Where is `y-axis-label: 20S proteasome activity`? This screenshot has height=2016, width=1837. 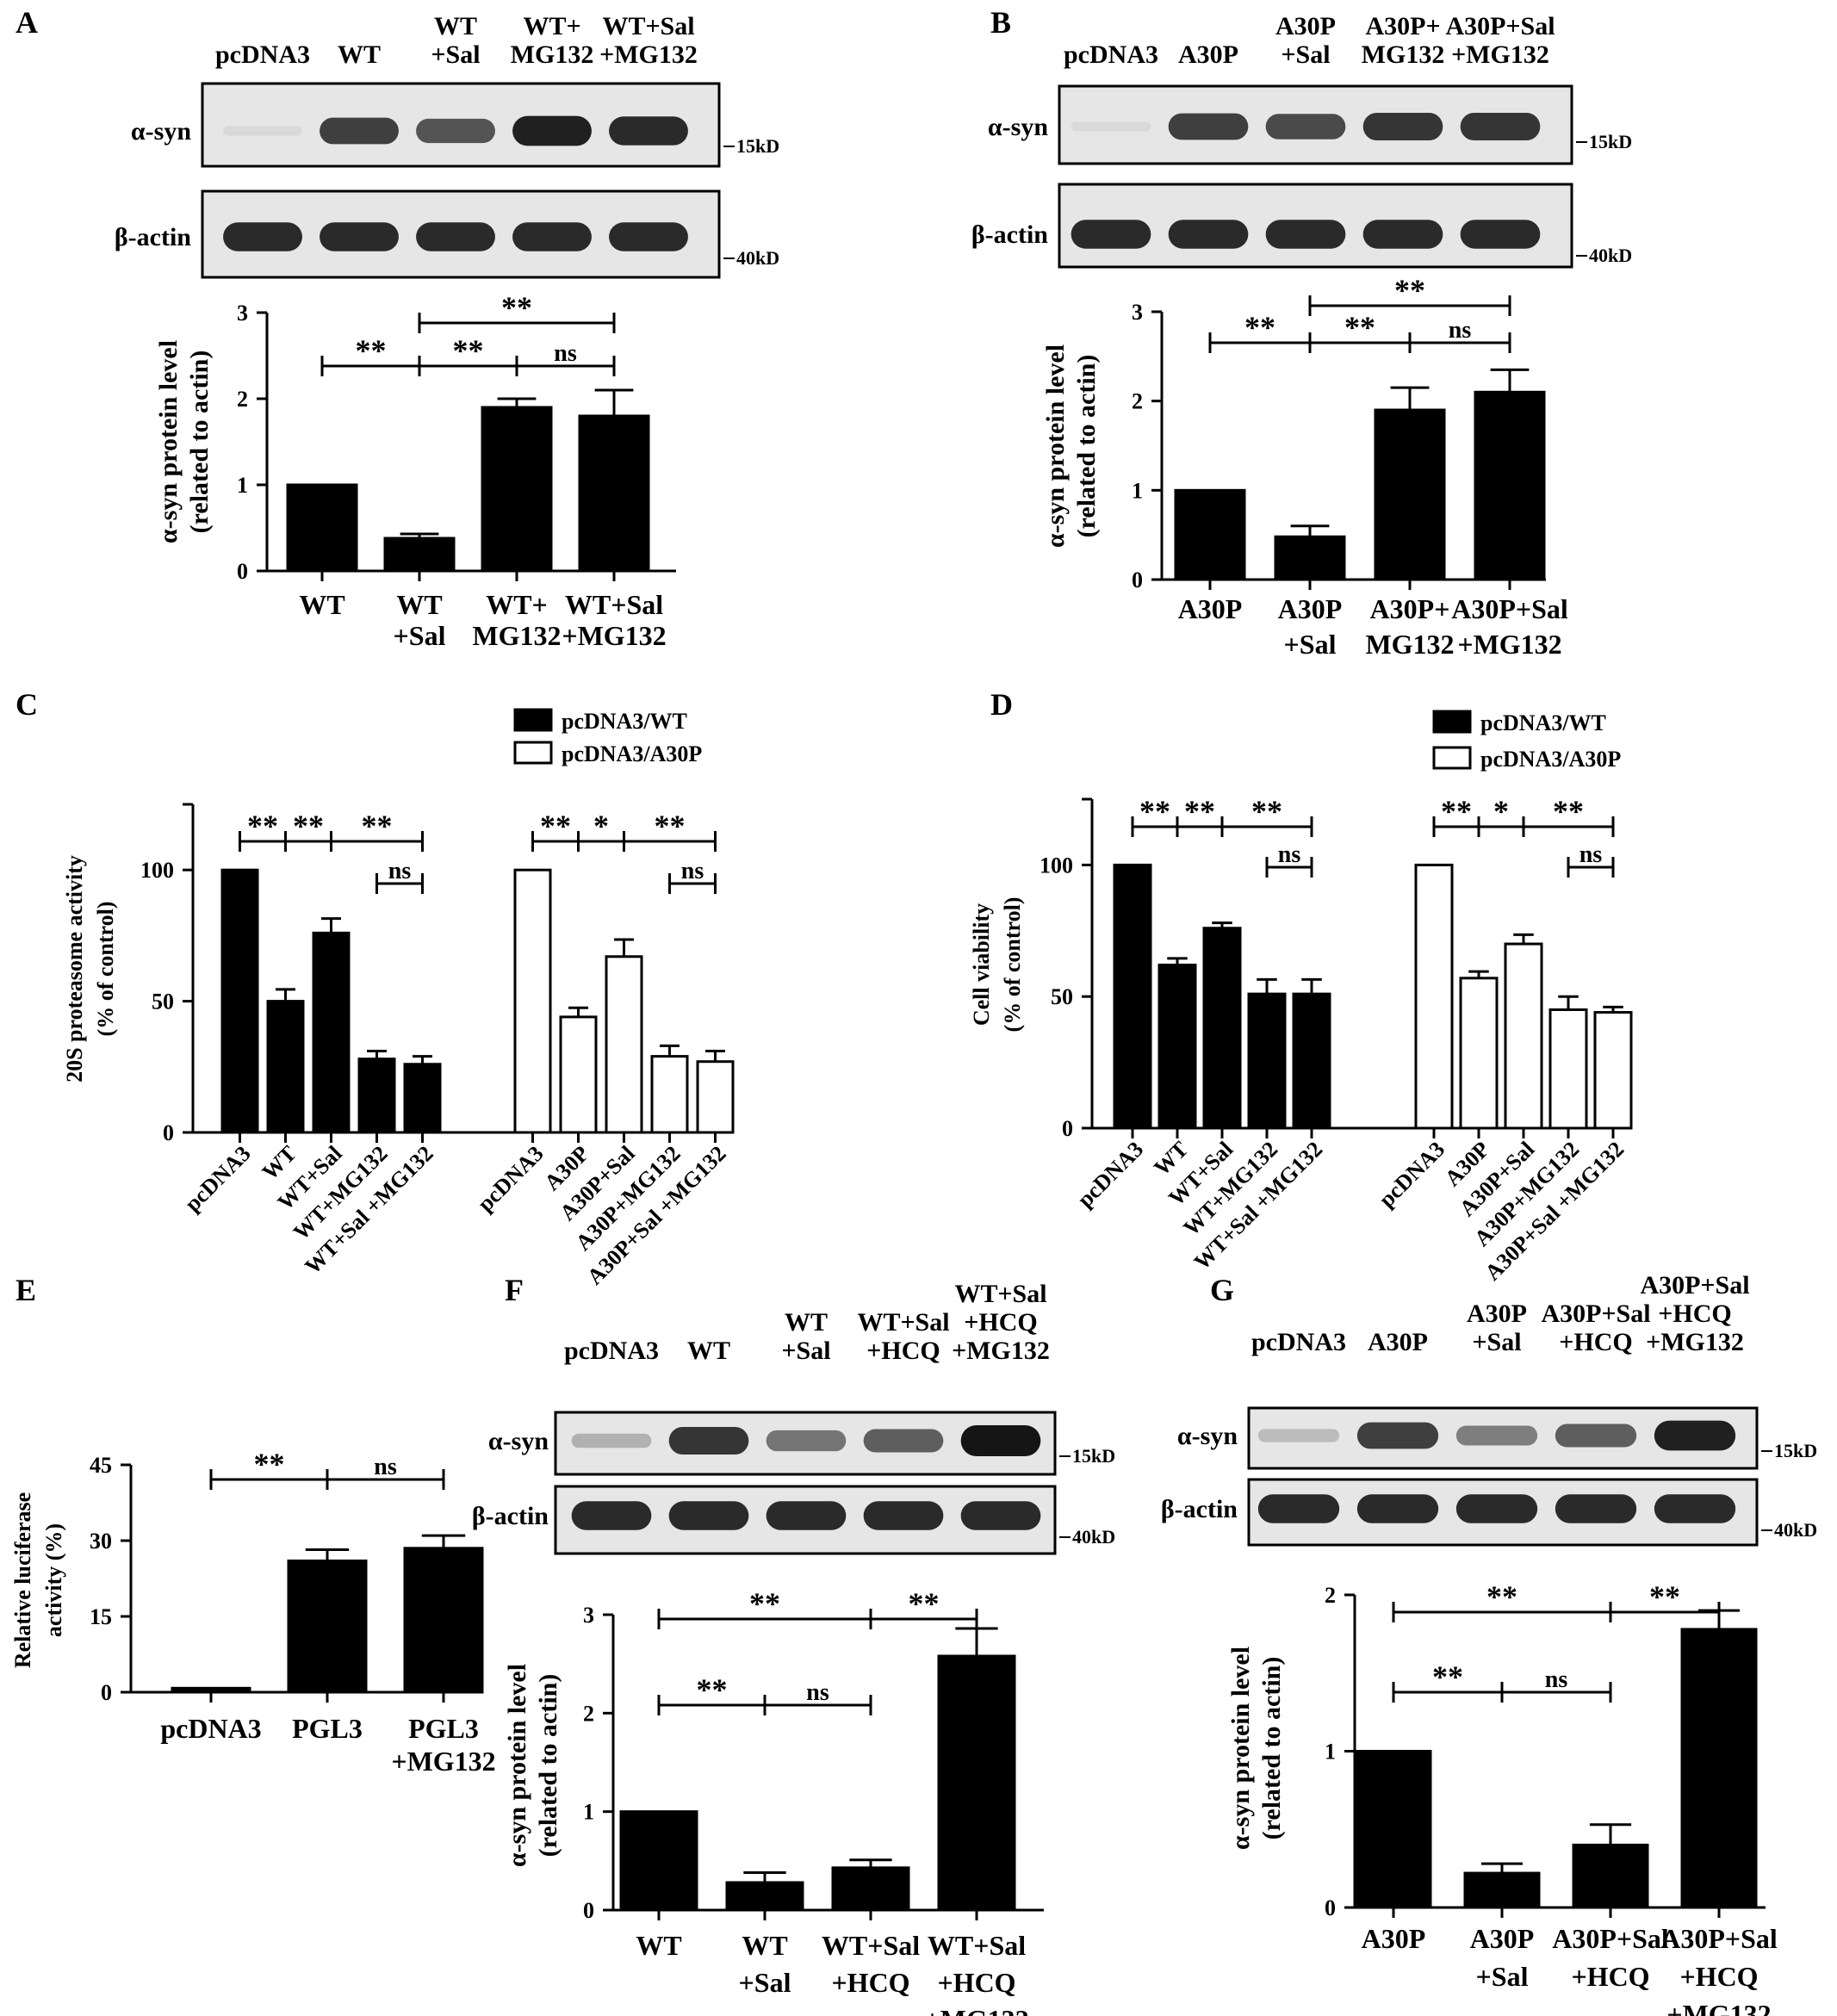 y-axis-label: 20S proteasome activity is located at coordinates (74, 968).